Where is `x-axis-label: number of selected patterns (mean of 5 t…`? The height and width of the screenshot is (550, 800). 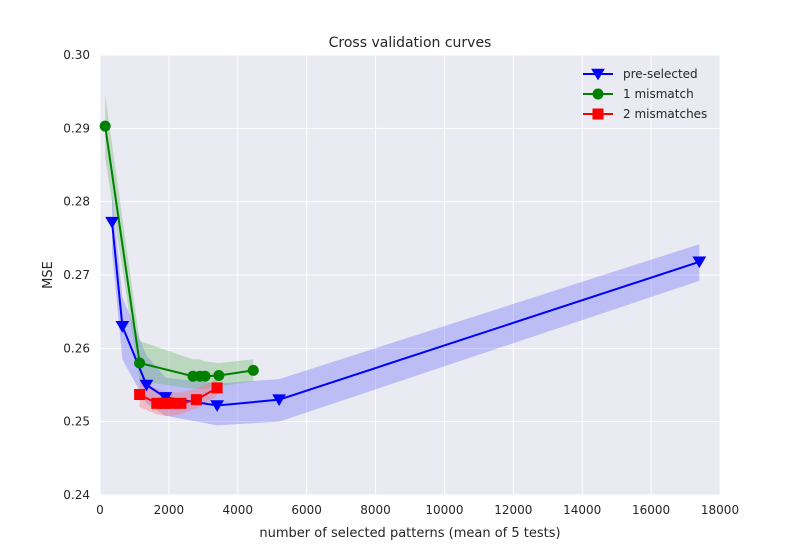
x-axis-label: number of selected patterns (mean of 5 t… is located at coordinates (409, 533).